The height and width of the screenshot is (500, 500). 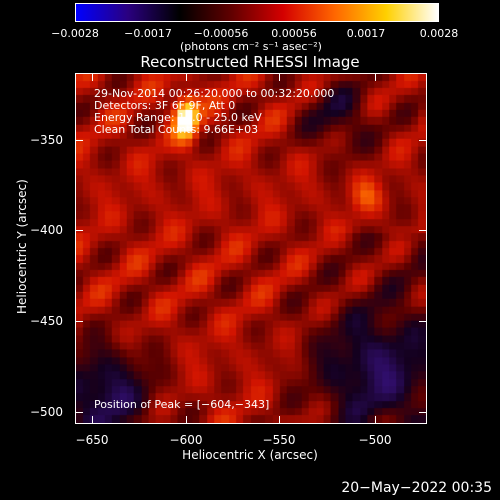 I want to click on info-total-counts: Clean Total Counts: 9.66E+03, so click(x=176, y=129).